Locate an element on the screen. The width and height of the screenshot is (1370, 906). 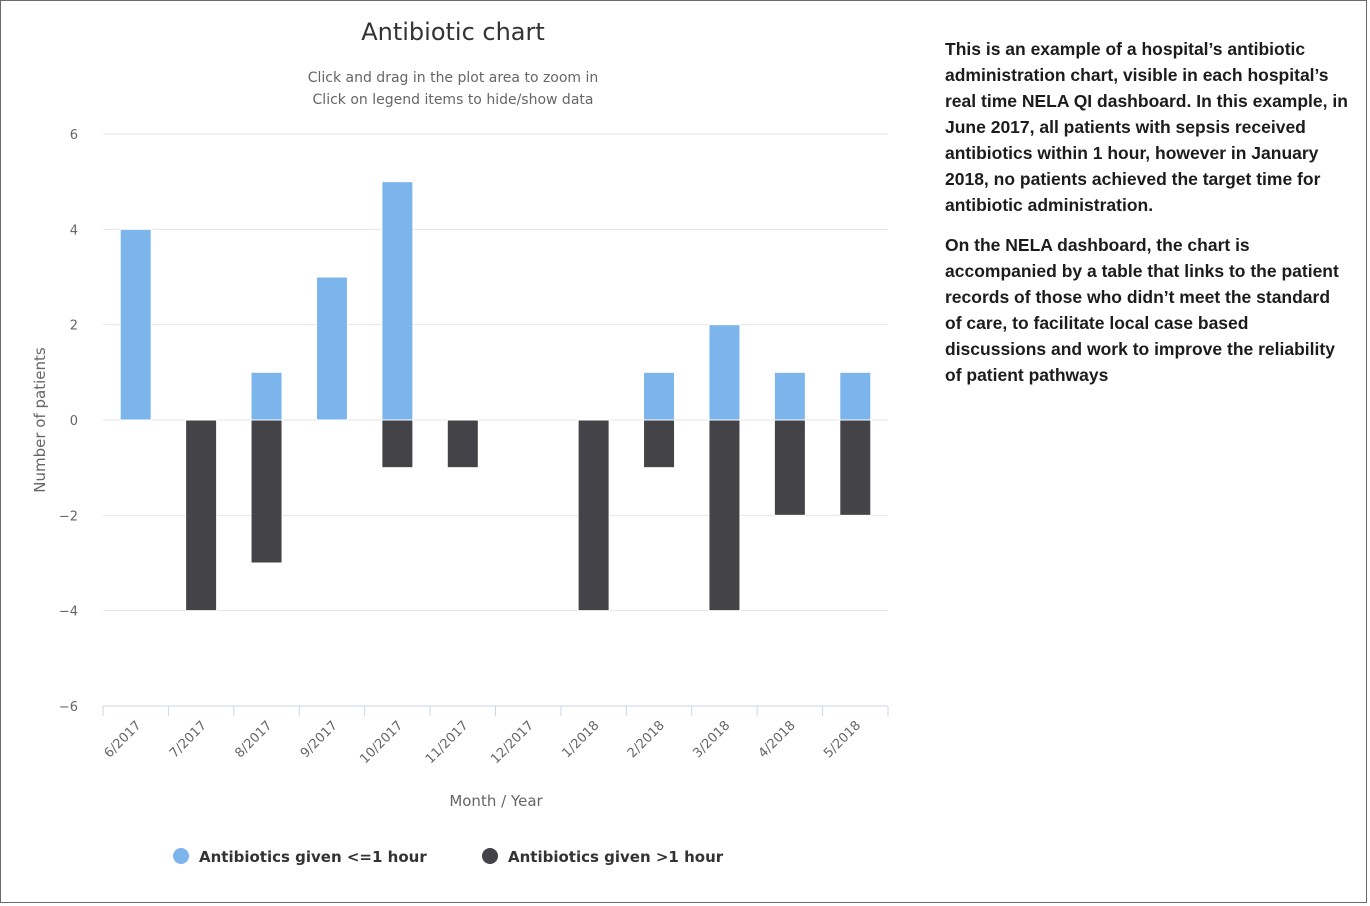
y-tick-label: 2 is located at coordinates (74, 326).